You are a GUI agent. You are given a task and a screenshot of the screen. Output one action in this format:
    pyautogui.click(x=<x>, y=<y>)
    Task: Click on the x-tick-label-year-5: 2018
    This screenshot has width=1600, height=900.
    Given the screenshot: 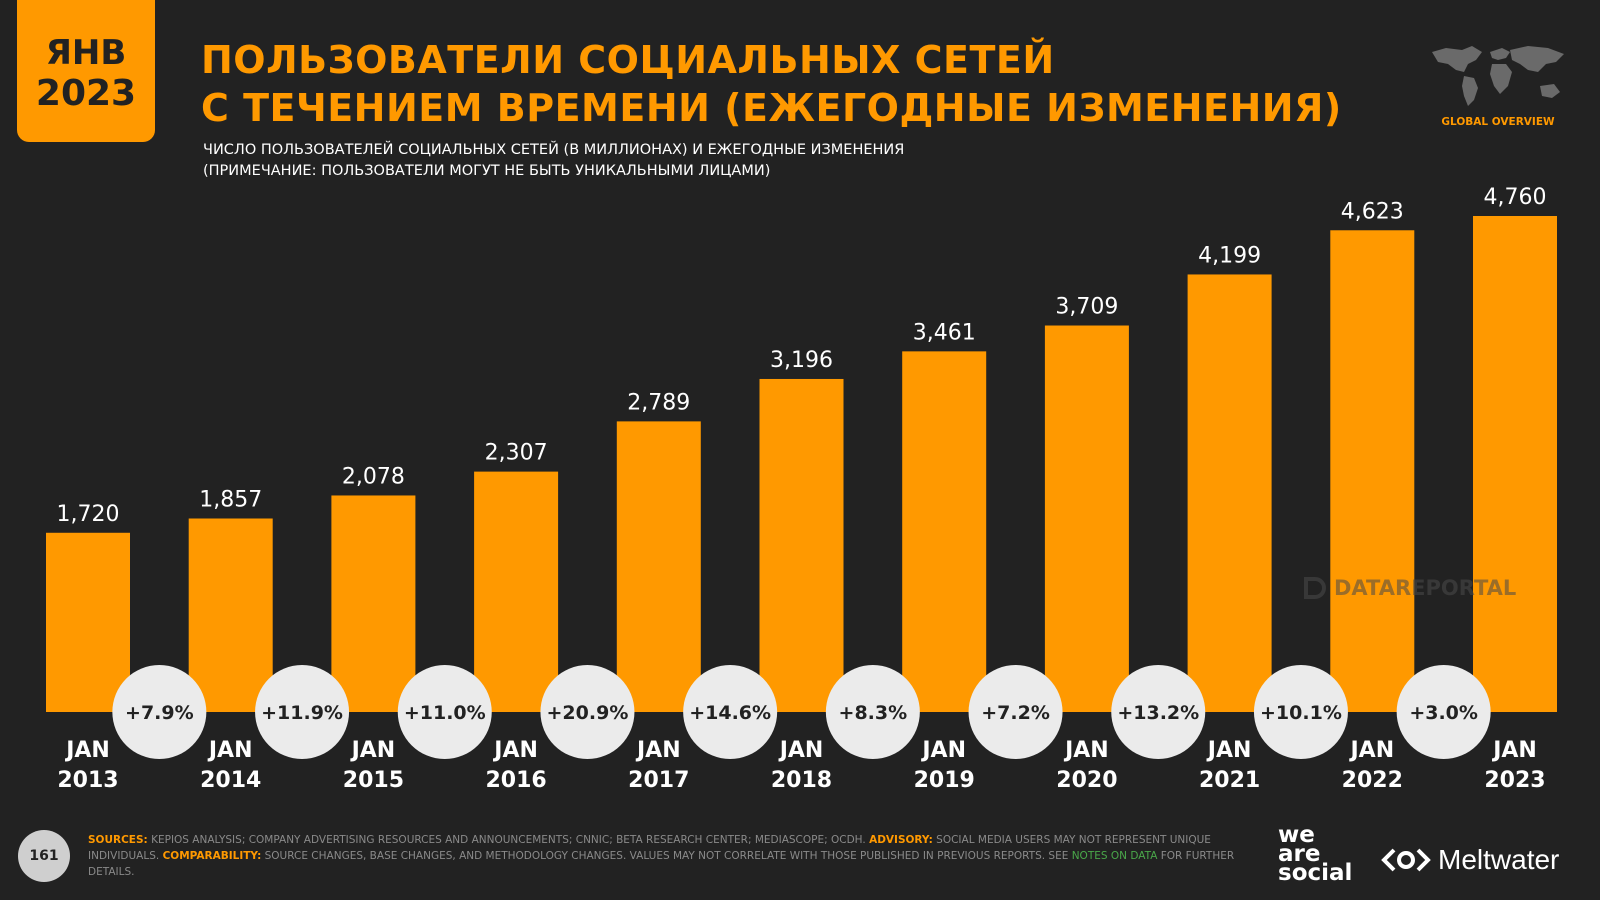 What is the action you would take?
    pyautogui.click(x=801, y=780)
    